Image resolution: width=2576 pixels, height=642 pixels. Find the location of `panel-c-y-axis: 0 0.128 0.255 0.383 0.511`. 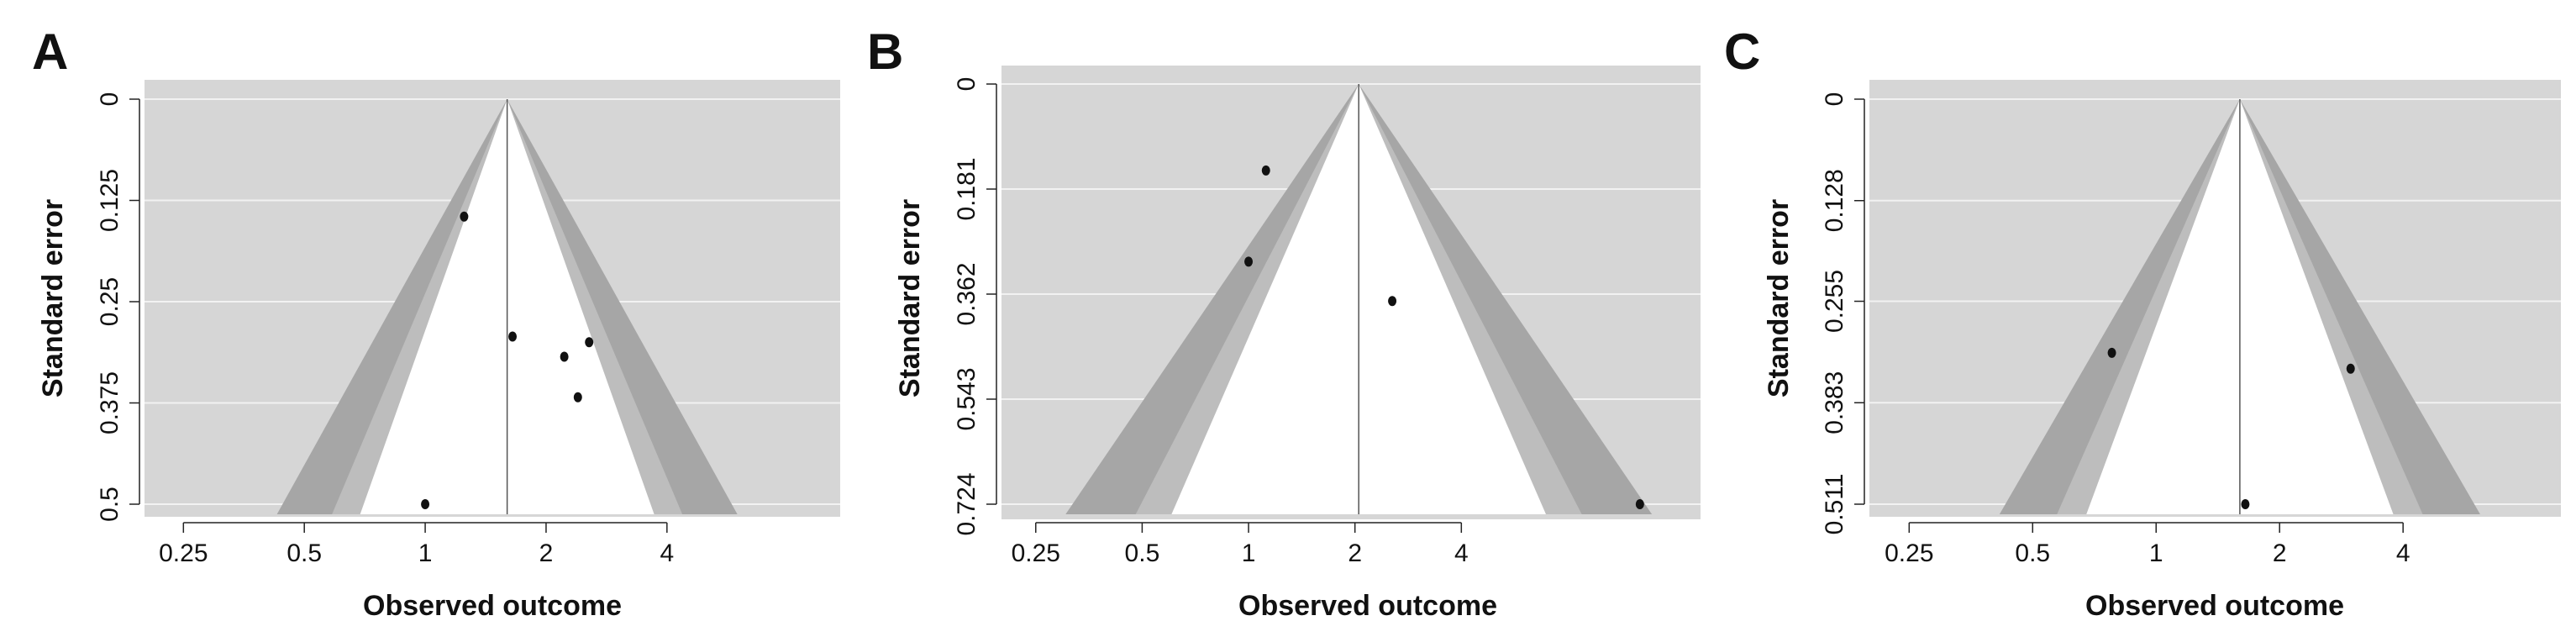

panel-c-y-axis: 0 0.128 0.255 0.383 0.511 is located at coordinates (1843, 313).